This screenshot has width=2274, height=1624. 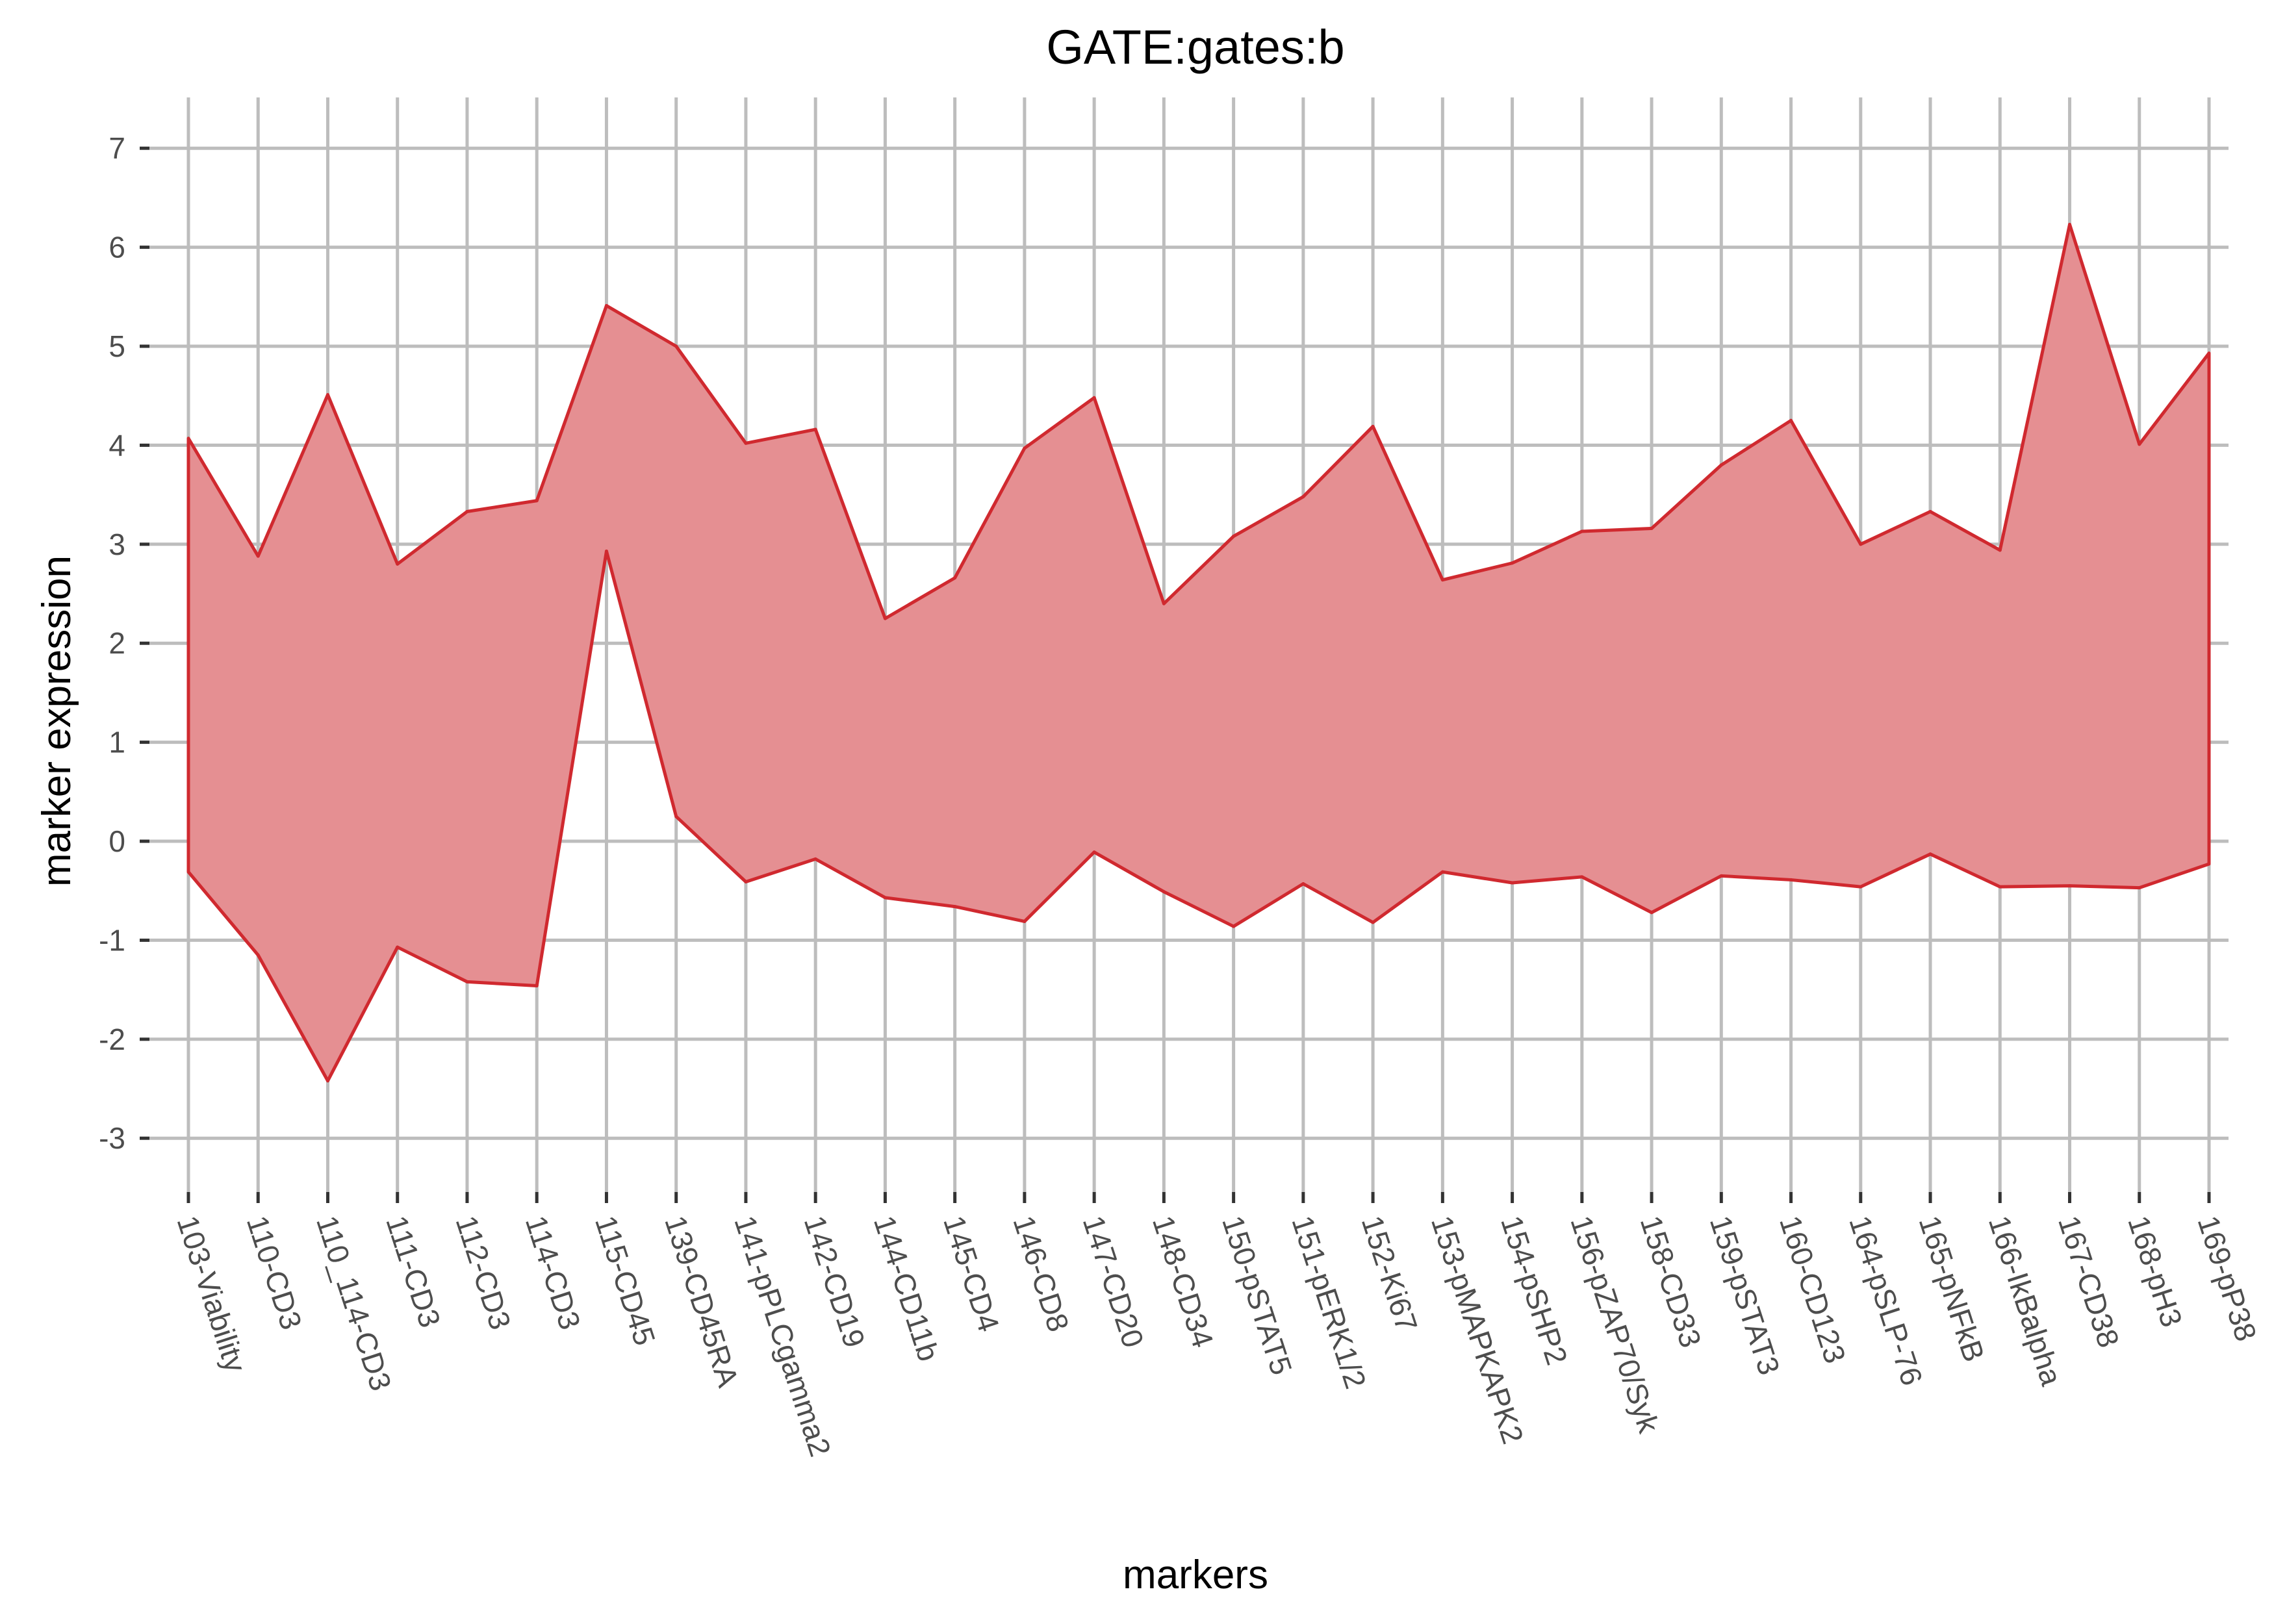 I want to click on x-tick-label: 110-CD3, so click(x=274, y=1273).